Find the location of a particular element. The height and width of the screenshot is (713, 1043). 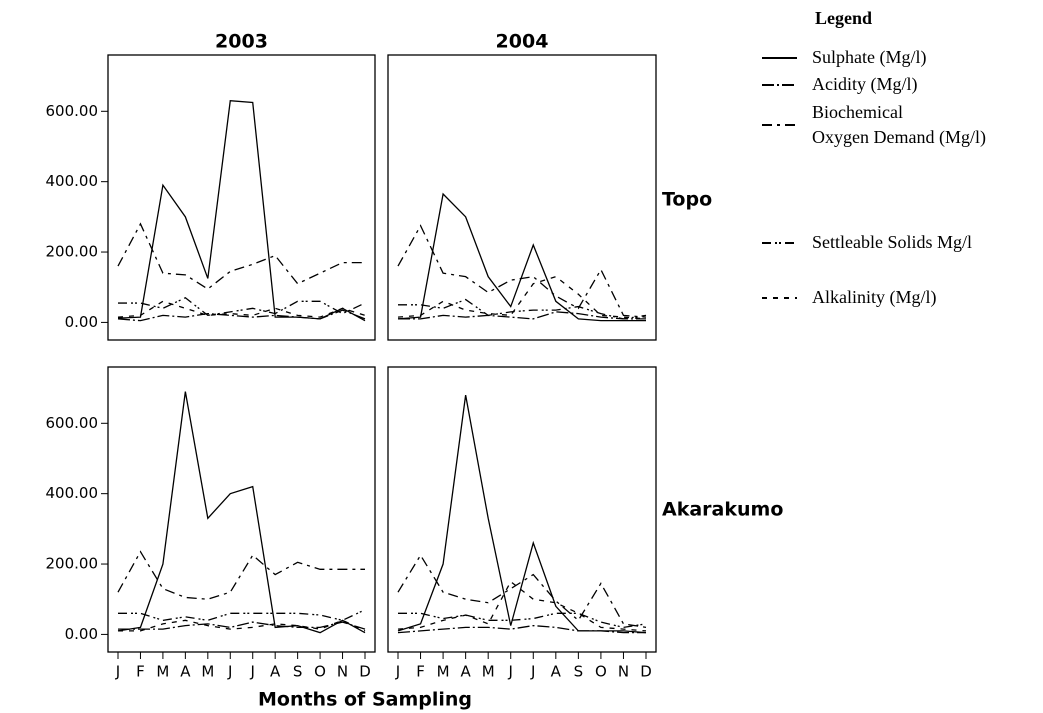

legend-label: Sulphate (Mg/l) is located at coordinates (869, 57).